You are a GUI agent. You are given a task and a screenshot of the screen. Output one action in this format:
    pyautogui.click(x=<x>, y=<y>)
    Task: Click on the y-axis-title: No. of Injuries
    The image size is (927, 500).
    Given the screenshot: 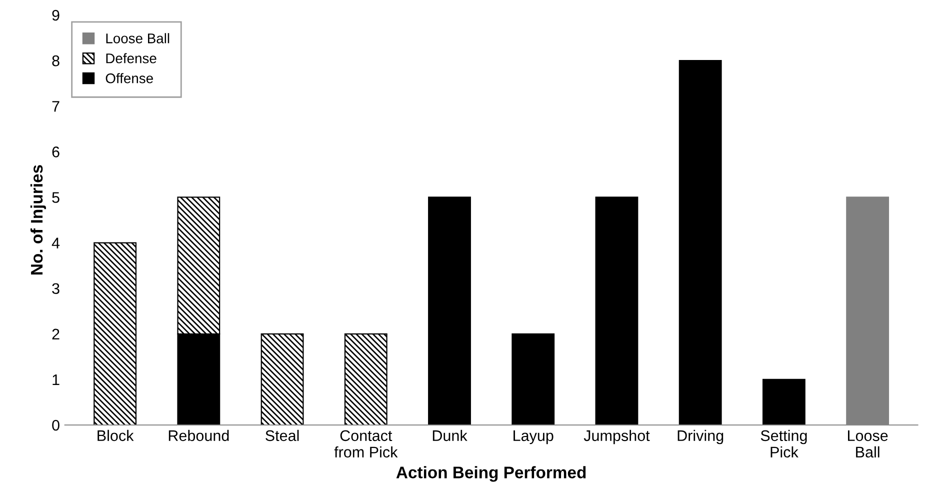 What is the action you would take?
    pyautogui.click(x=38, y=219)
    